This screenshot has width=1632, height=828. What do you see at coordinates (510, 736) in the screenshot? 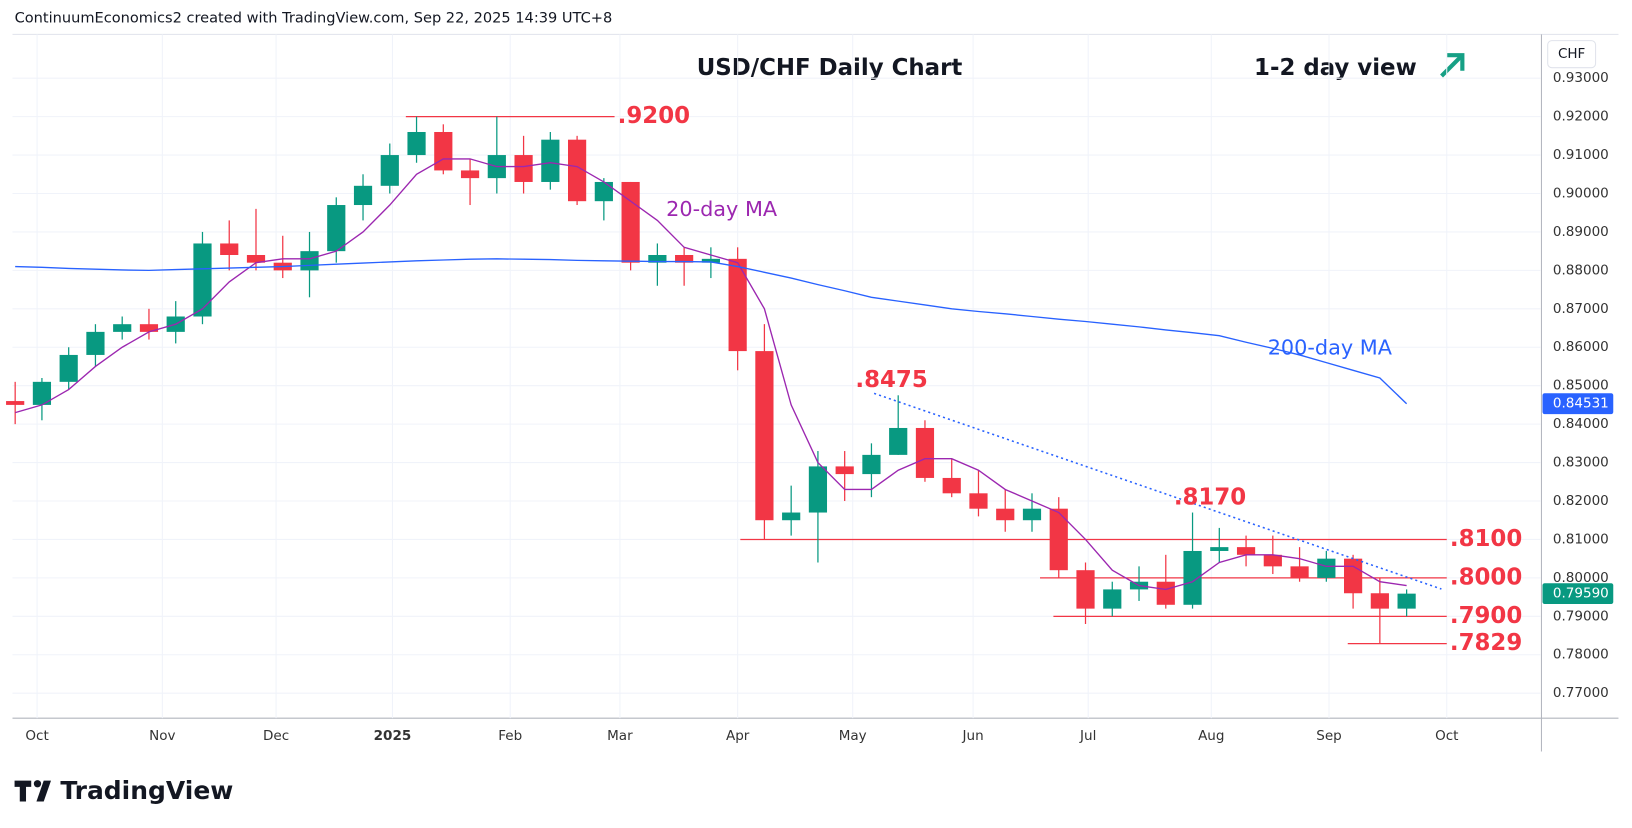
I see `x-tick-label: Feb` at bounding box center [510, 736].